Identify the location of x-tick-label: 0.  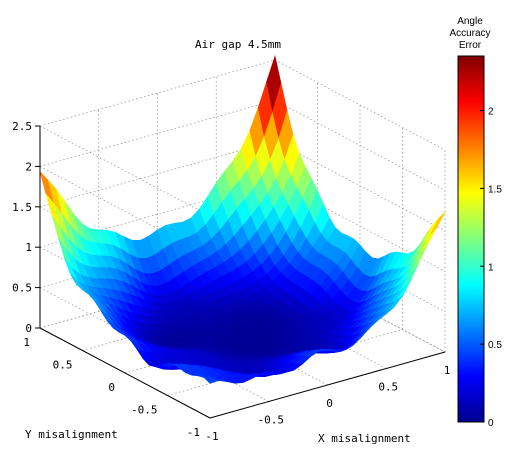
(329, 403).